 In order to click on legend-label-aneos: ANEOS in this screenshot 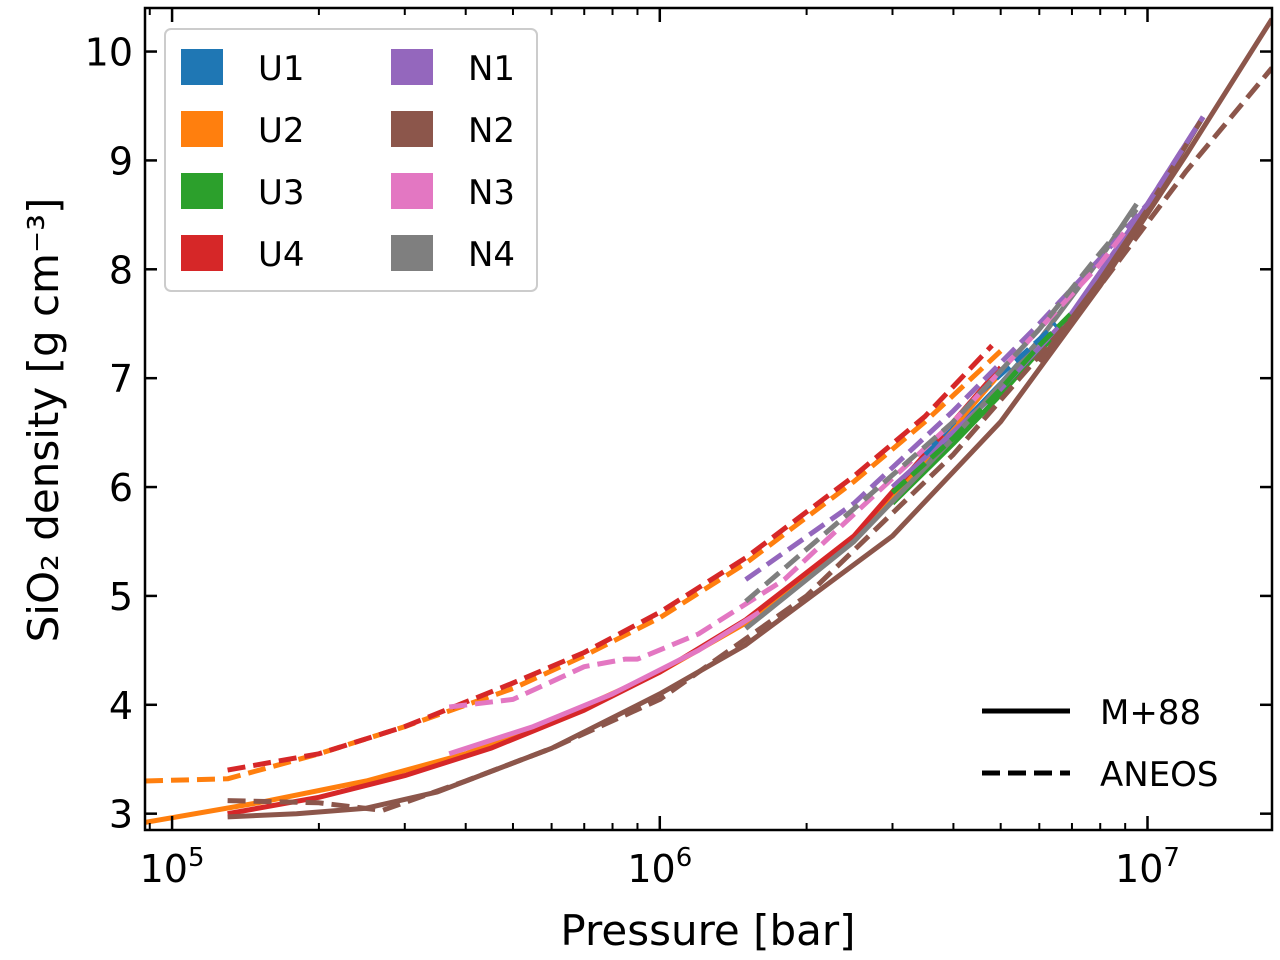, I will do `click(1159, 775)`.